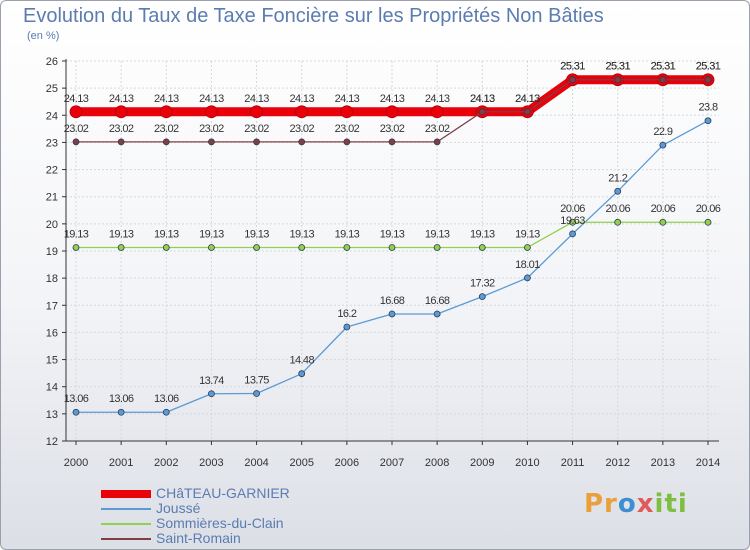 The height and width of the screenshot is (550, 750). I want to click on y-tick-label: 20, so click(52, 225).